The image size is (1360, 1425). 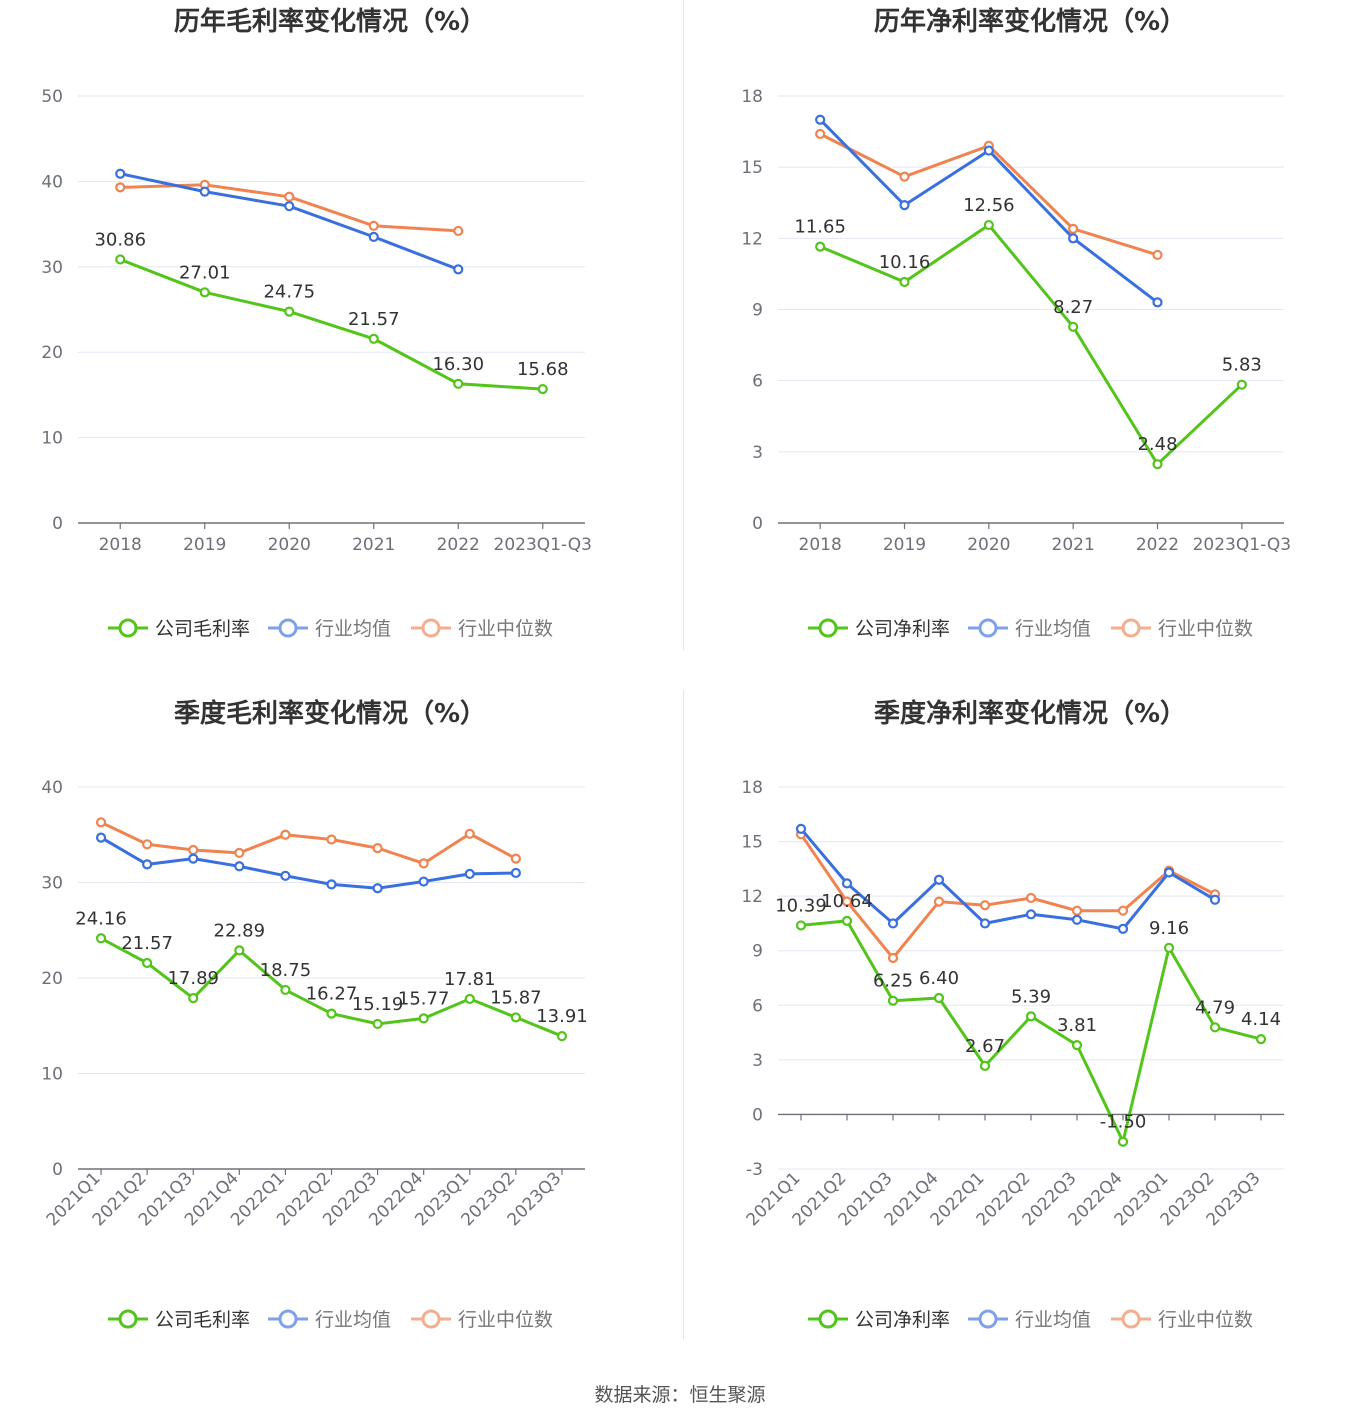 I want to click on data-label: 17.89, so click(x=193, y=978).